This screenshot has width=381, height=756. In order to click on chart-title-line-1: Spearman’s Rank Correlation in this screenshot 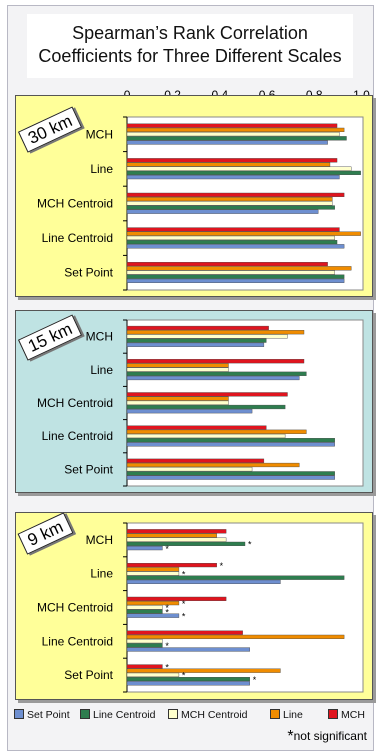, I will do `click(190, 33)`.